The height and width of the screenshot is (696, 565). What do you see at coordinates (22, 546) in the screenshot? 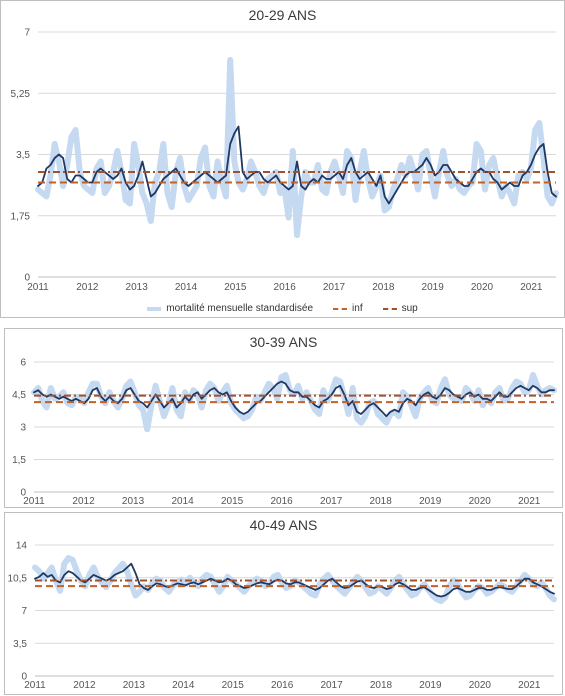
I see `y-tick-label: 14` at bounding box center [22, 546].